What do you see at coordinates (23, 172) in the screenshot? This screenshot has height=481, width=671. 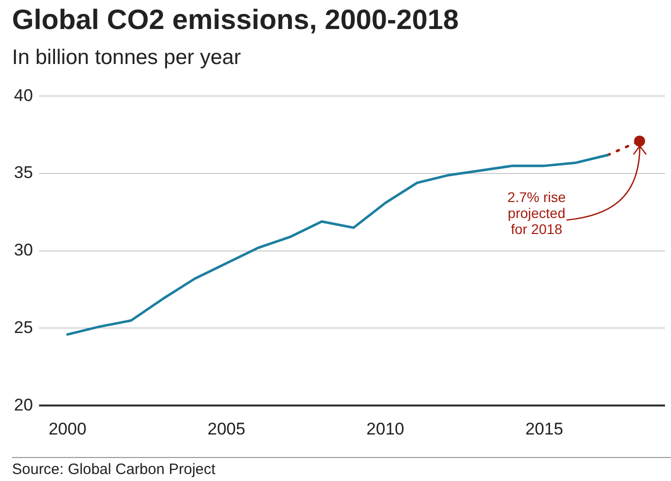 I see `y-tick-label: 35` at bounding box center [23, 172].